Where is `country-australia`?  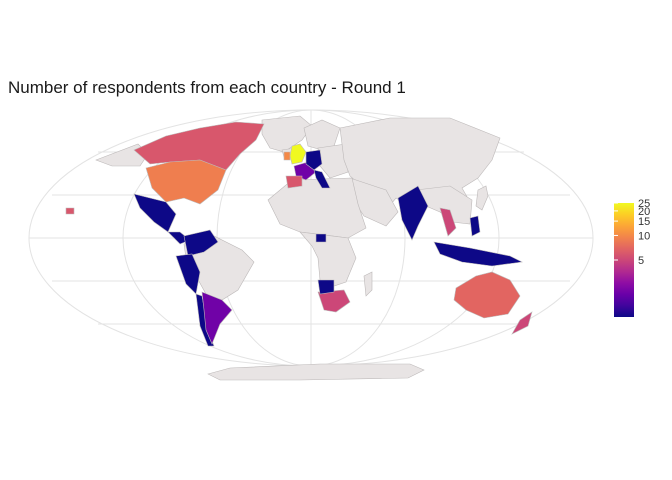 country-australia is located at coordinates (487, 295).